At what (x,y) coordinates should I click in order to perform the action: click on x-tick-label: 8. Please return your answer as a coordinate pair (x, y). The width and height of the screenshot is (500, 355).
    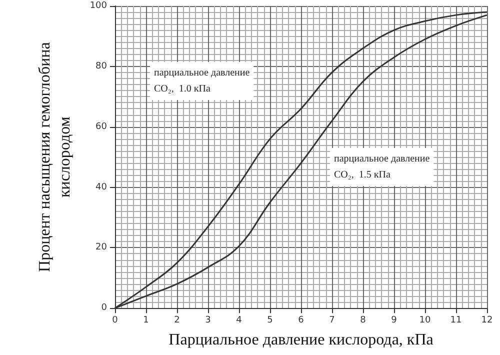
    Looking at the image, I should click on (363, 321).